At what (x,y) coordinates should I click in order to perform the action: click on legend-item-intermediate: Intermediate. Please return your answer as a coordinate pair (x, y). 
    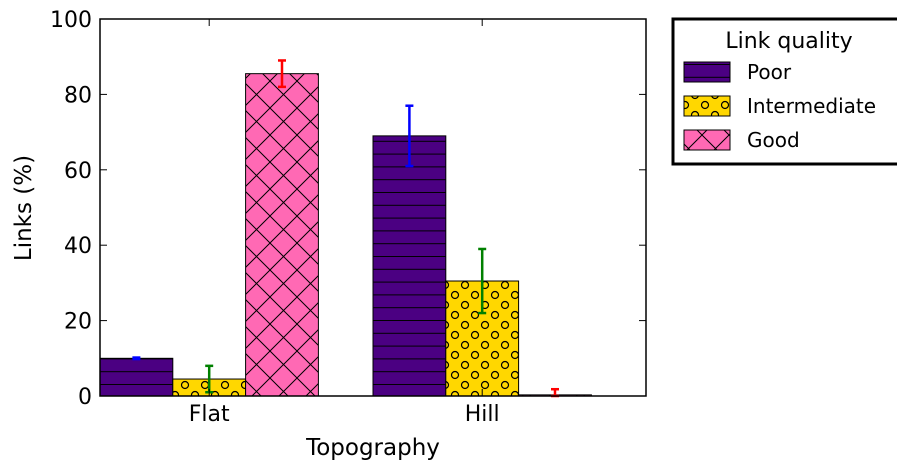
    Looking at the image, I should click on (779, 106).